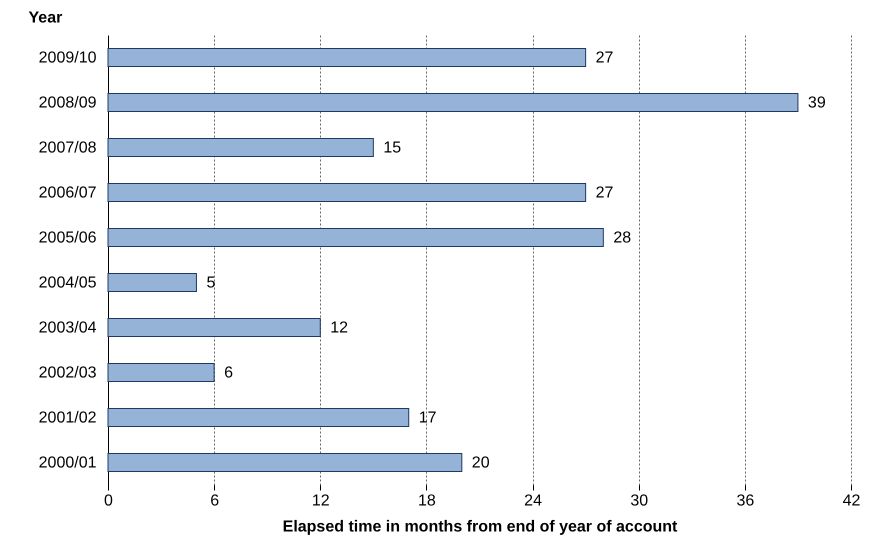 Image resolution: width=871 pixels, height=556 pixels. I want to click on data-label: 15, so click(392, 148).